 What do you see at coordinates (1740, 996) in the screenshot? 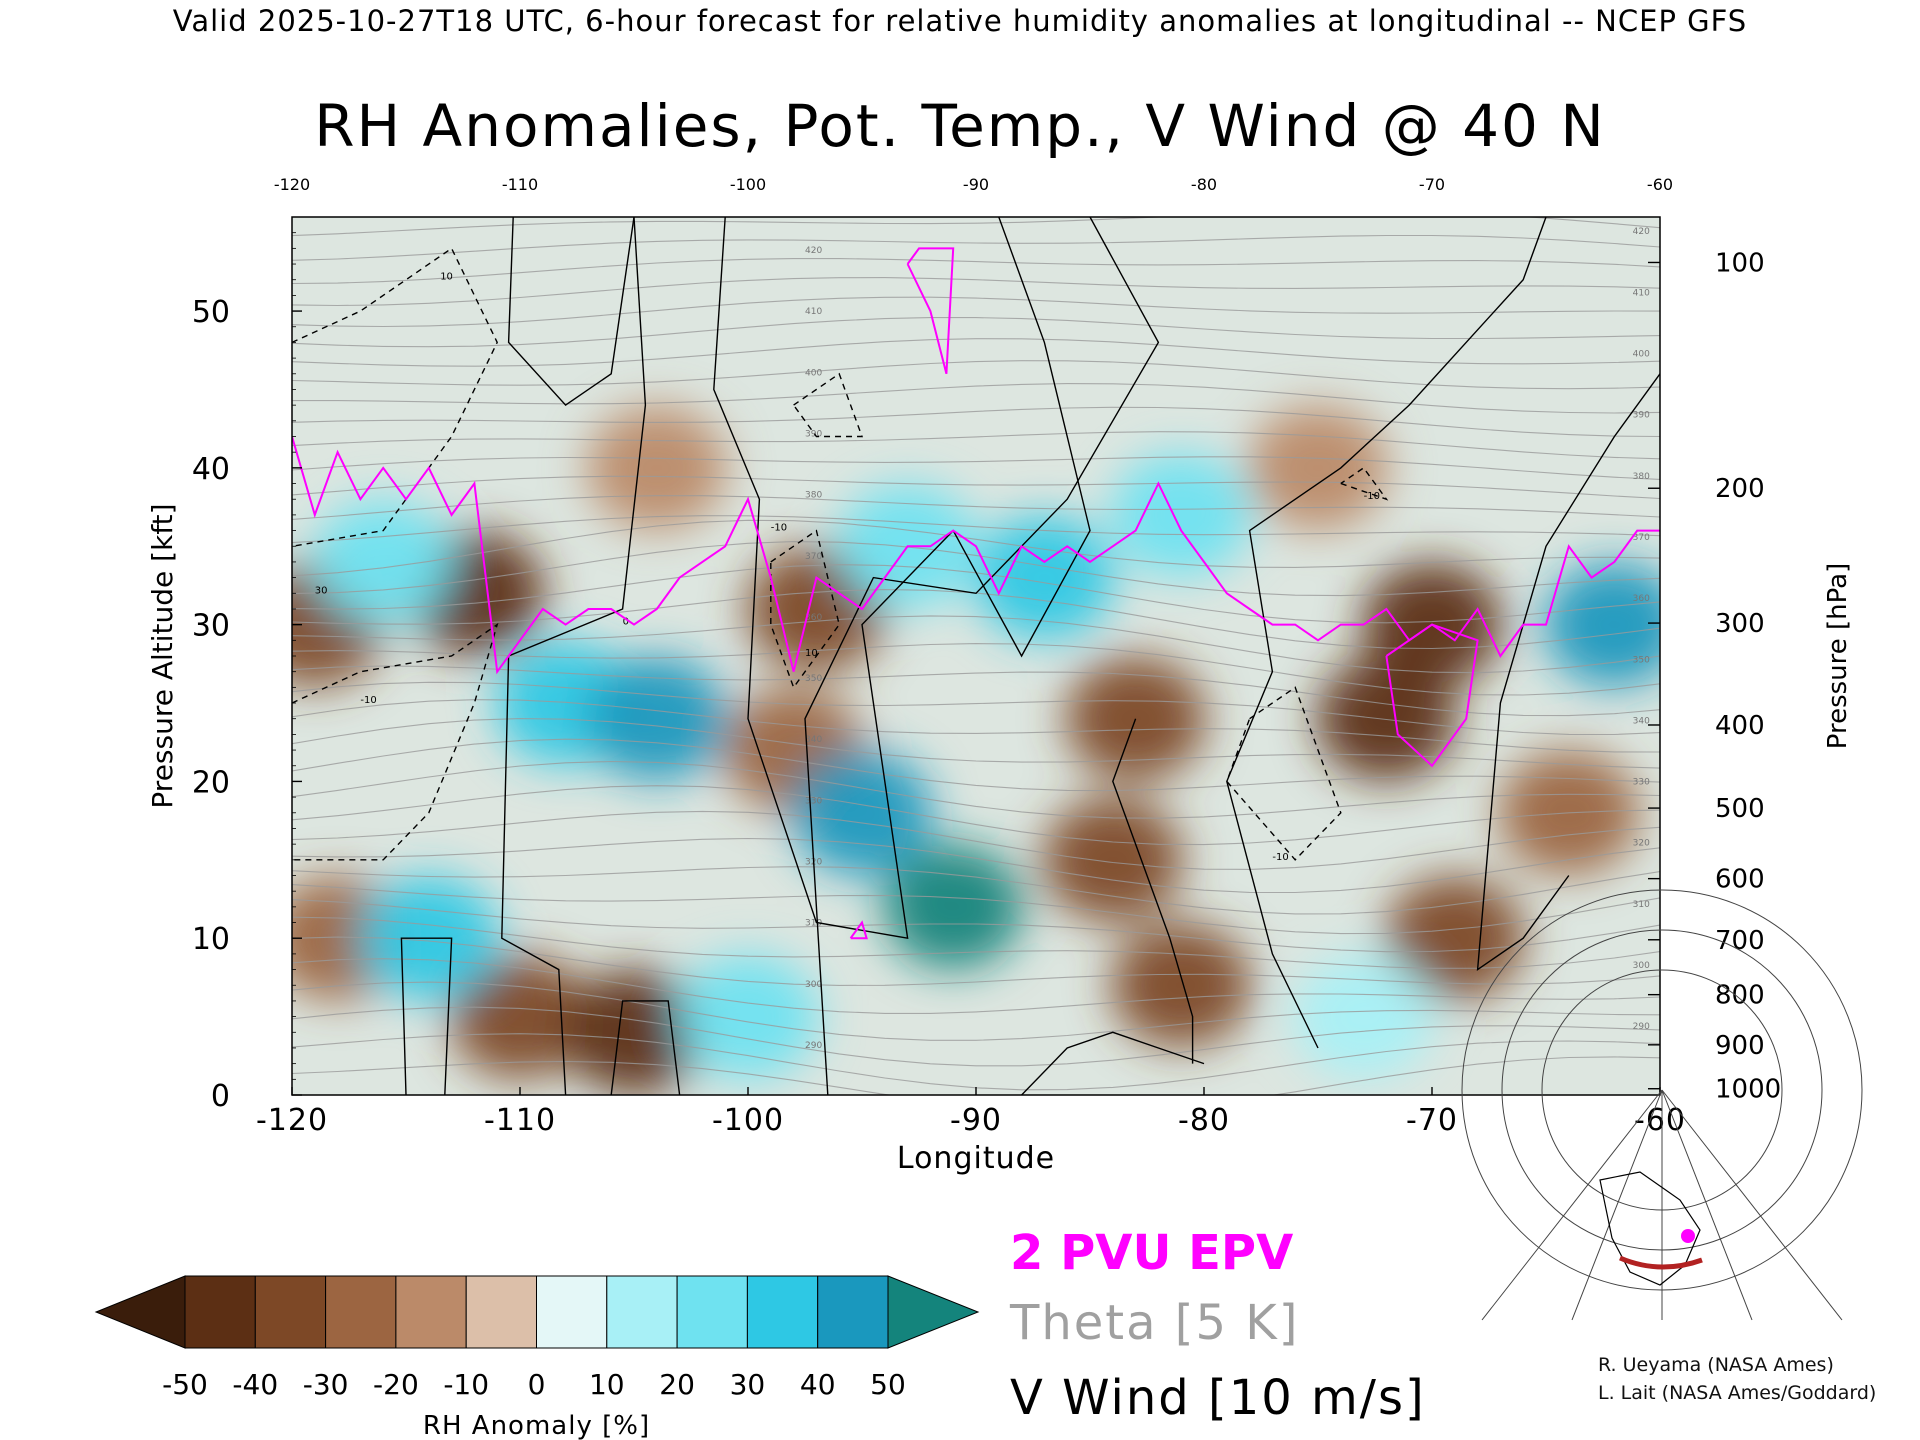
I see `pressure-tick-label: 800` at bounding box center [1740, 996].